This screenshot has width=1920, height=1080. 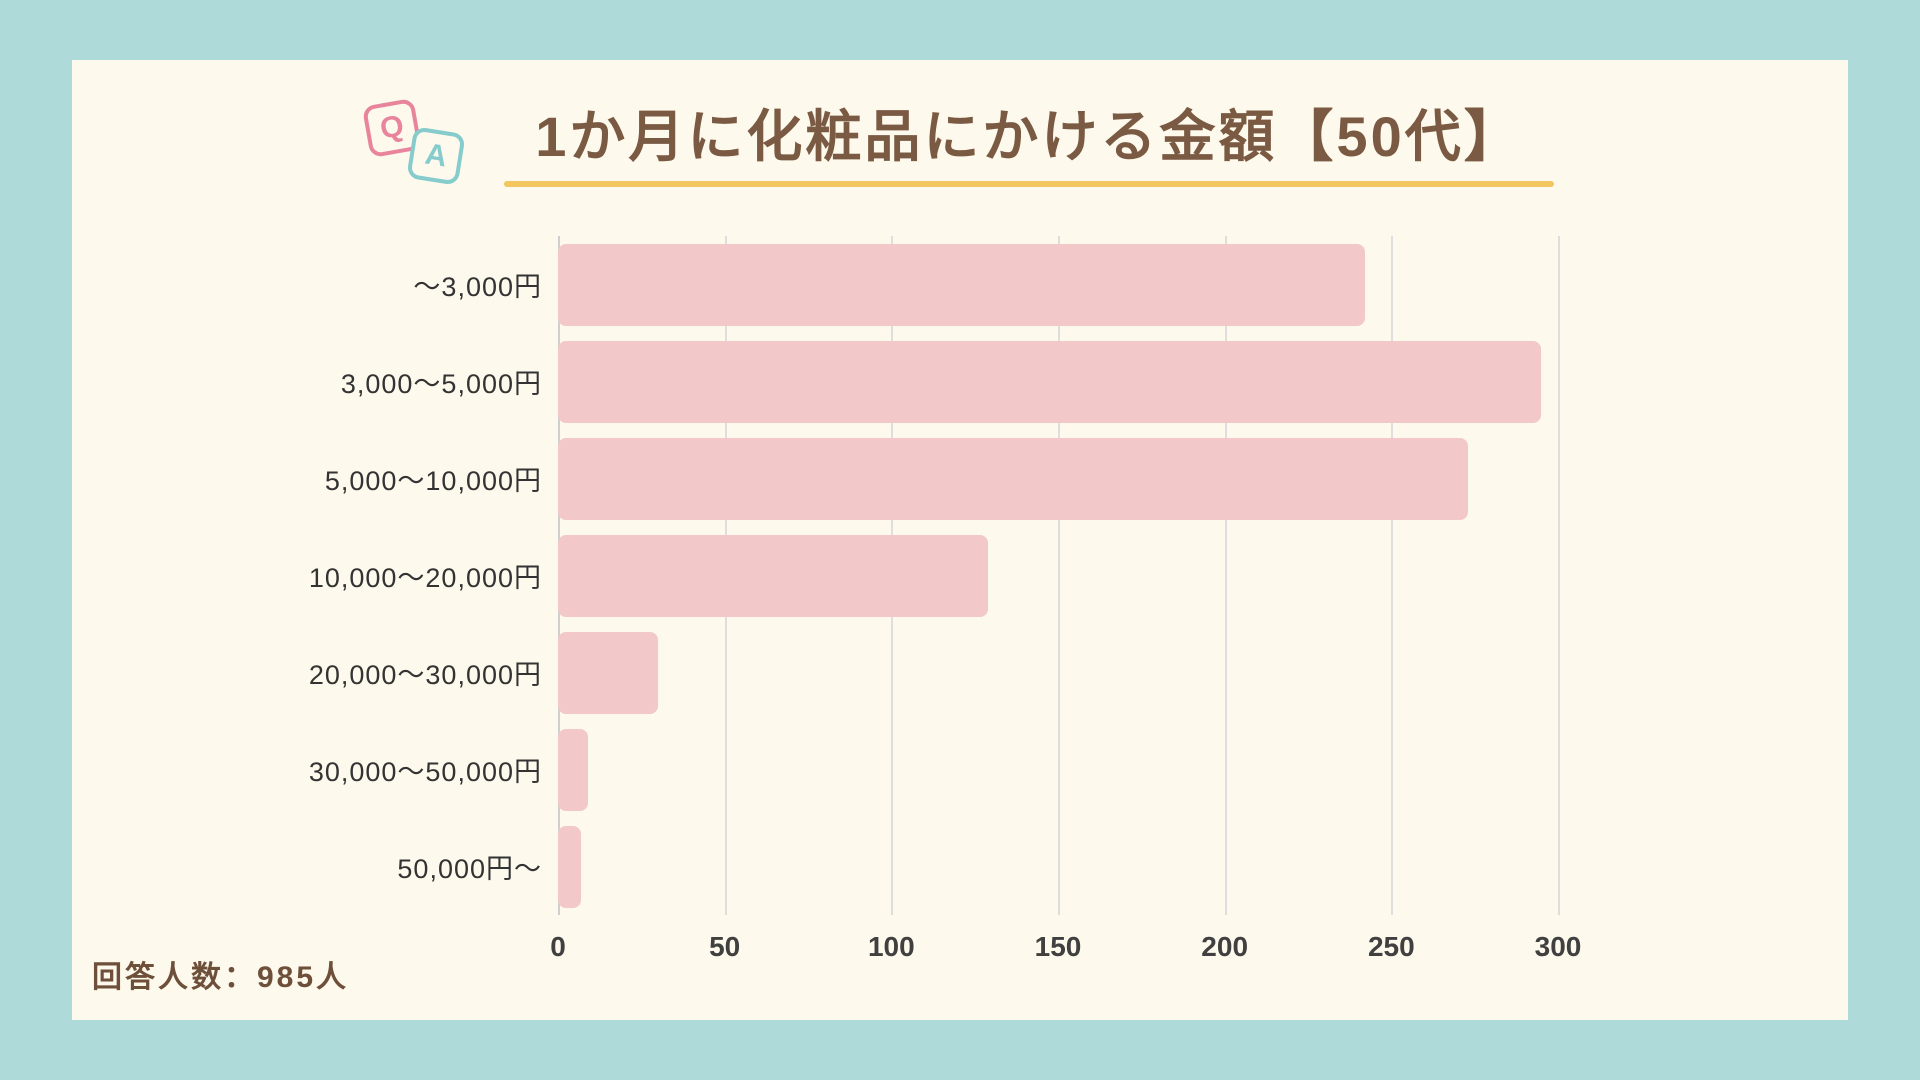 I want to click on title-block: 1か月に化粧品にかける金額【50代】, so click(x=1029, y=146).